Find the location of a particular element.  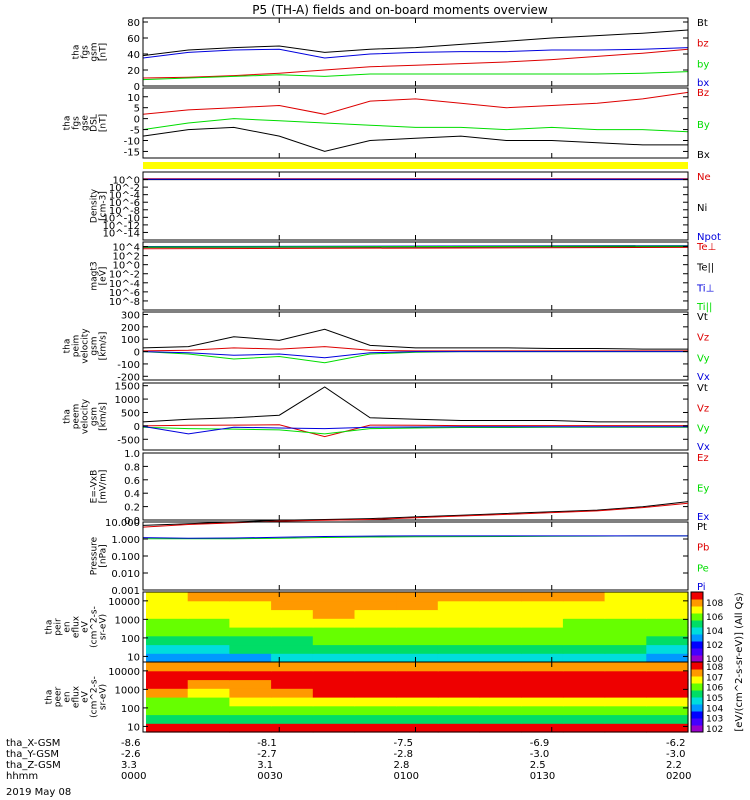

colorbar-tick: 100 is located at coordinates (714, 660).